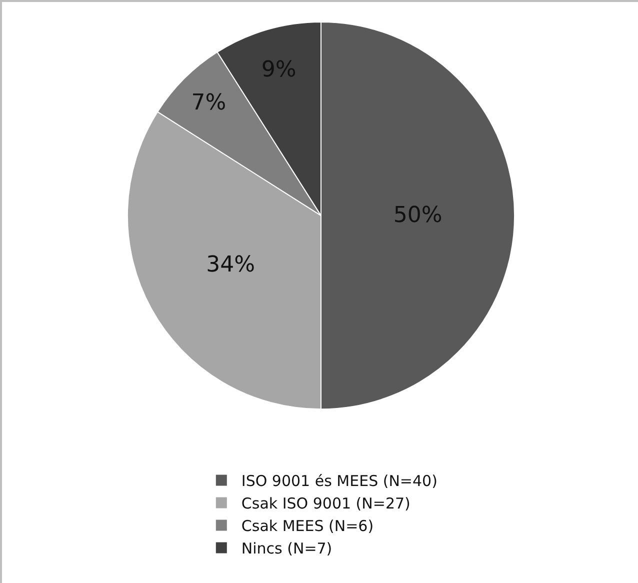 The width and height of the screenshot is (638, 583). What do you see at coordinates (286, 549) in the screenshot?
I see `legend-label: Nincs (N=7)` at bounding box center [286, 549].